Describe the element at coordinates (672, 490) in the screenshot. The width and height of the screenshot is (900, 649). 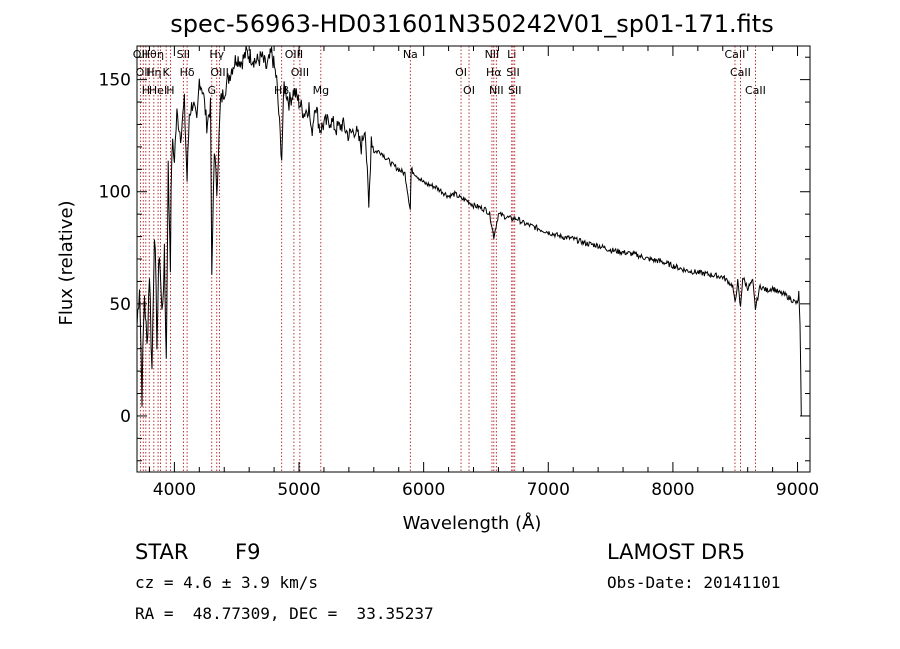
I see `x-tick-label: 8000` at that location.